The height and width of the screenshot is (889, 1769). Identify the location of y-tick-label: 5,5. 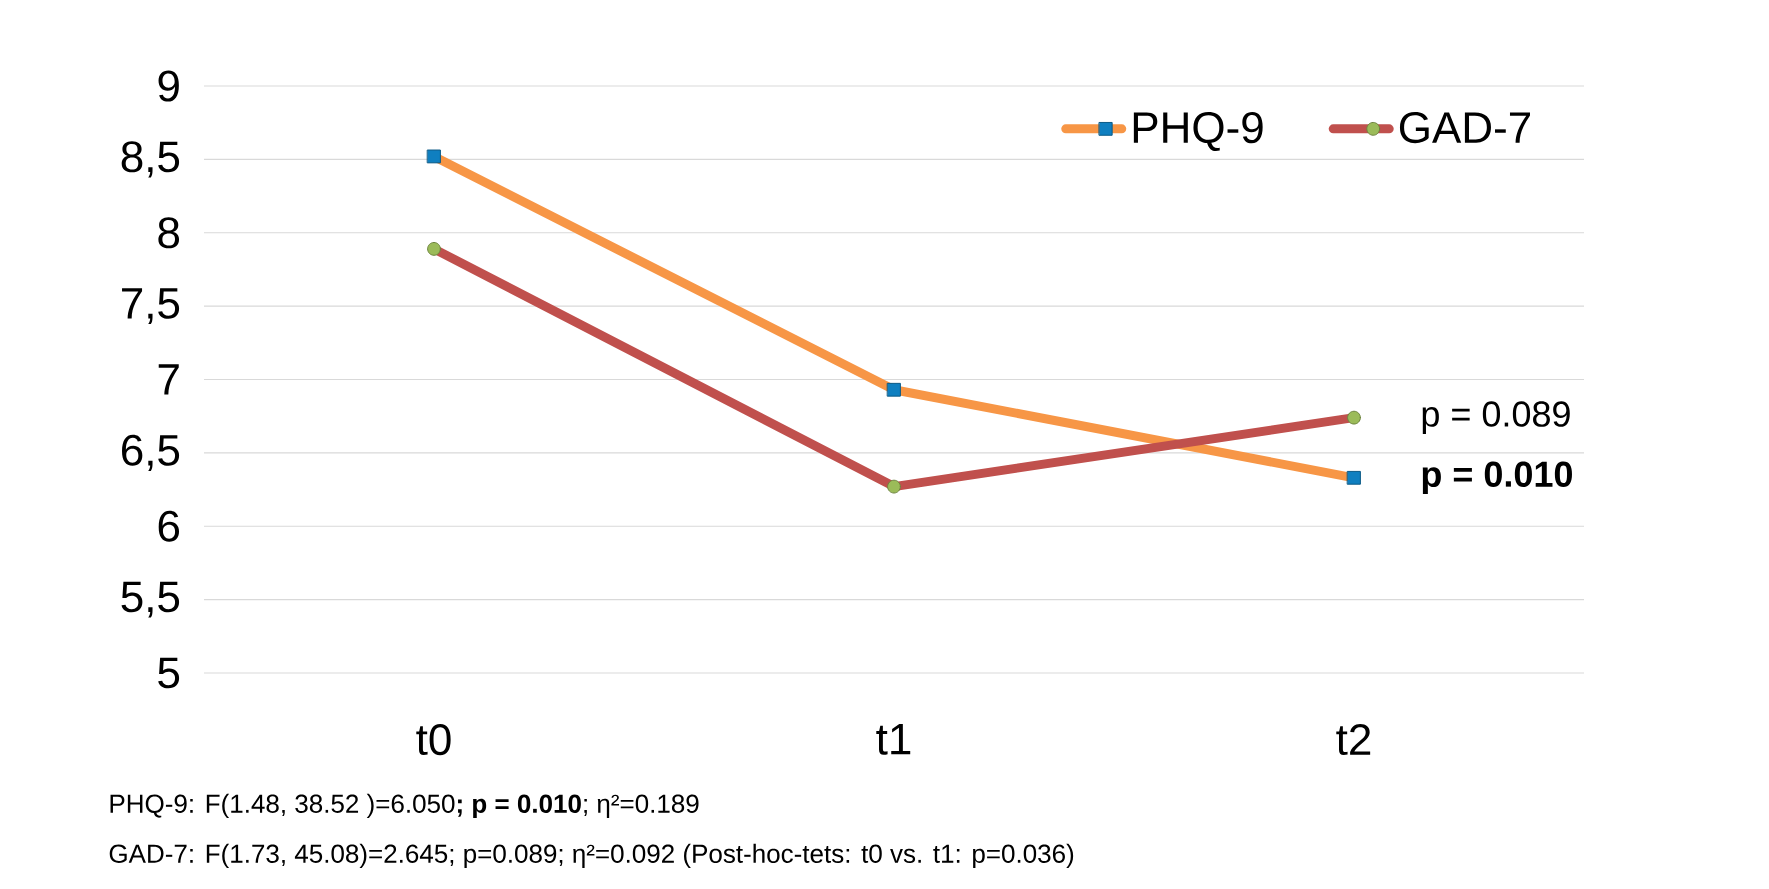
(150, 599).